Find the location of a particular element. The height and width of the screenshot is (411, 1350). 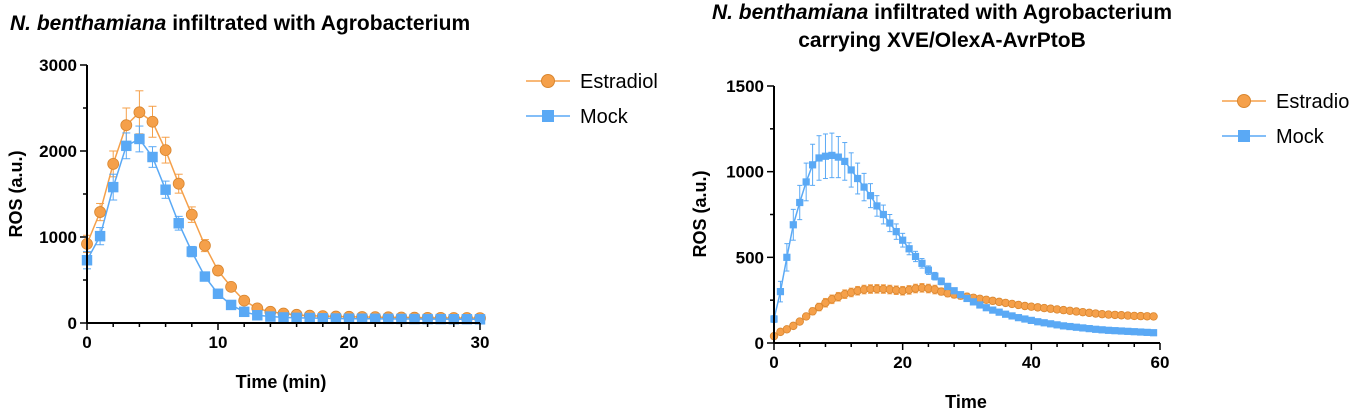

legend-item-estradiol: Estradiol is located at coordinates (1286, 102).